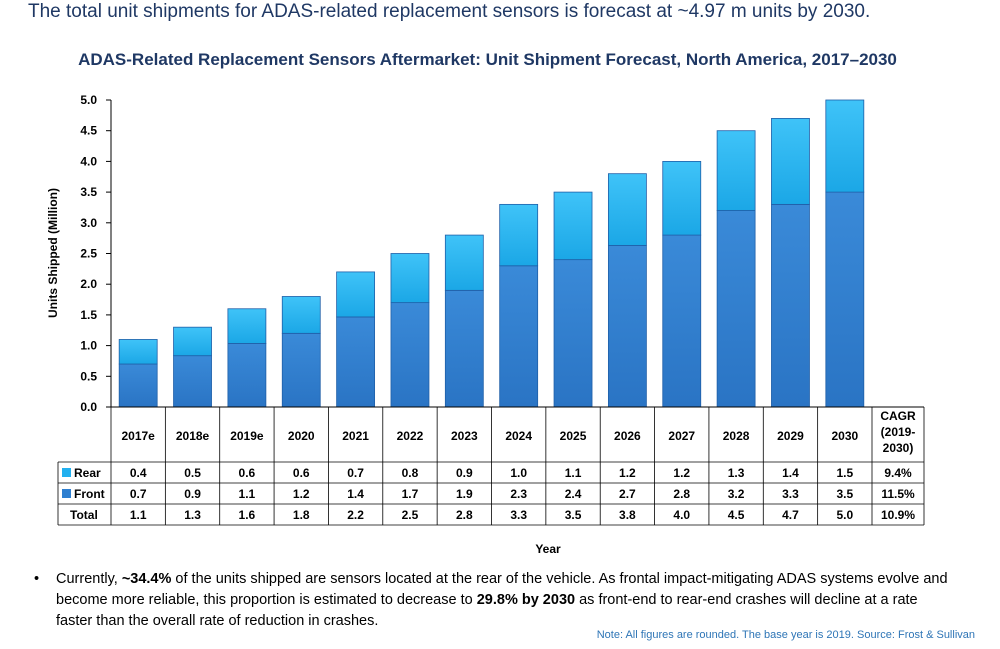 The height and width of the screenshot is (649, 1000). Describe the element at coordinates (573, 515) in the screenshot. I see `cell-total: 3.5` at that location.